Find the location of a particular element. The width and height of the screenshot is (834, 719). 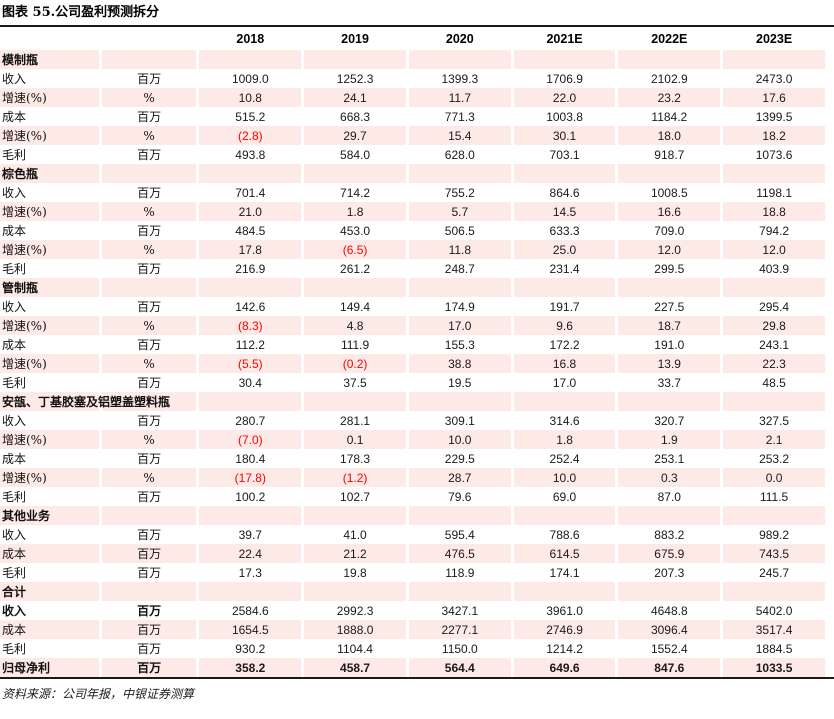

section-header-row: 模制瓶 is located at coordinates (412, 59).